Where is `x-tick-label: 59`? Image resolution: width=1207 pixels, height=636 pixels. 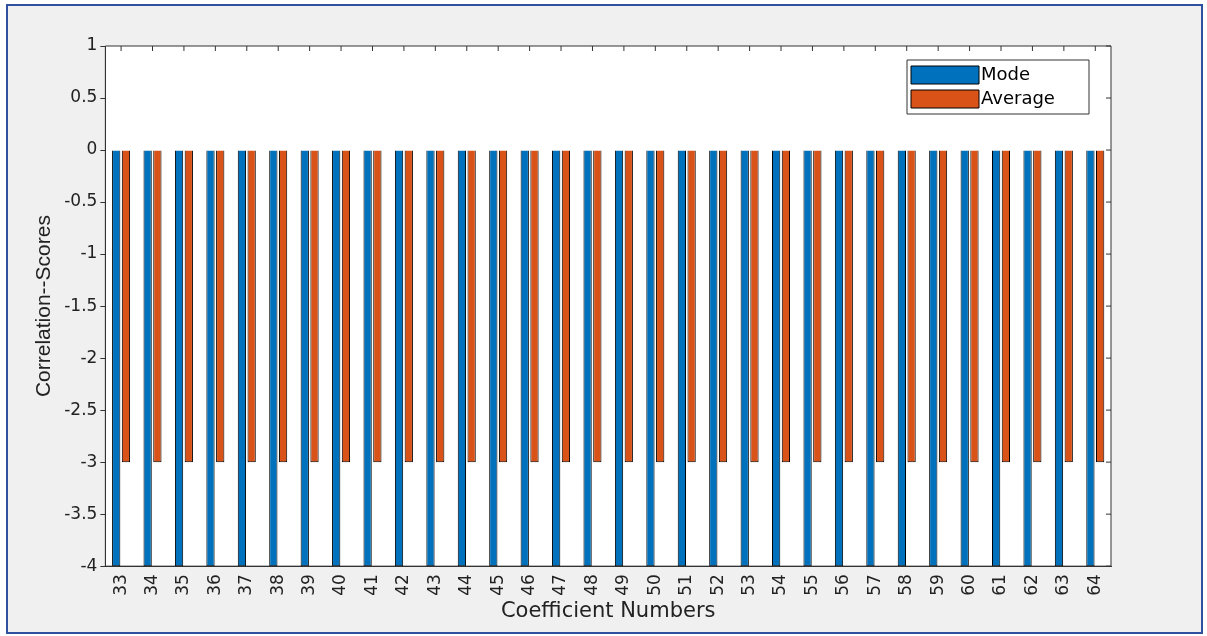
x-tick-label: 59 is located at coordinates (936, 585).